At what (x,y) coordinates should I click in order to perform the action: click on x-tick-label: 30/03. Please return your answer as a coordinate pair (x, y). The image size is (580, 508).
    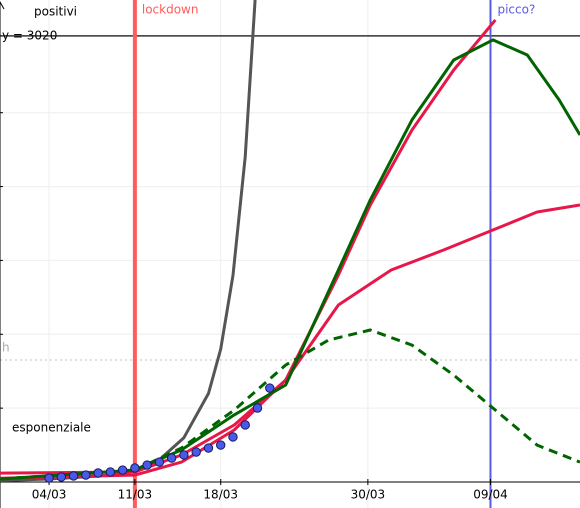
    Looking at the image, I should click on (368, 495).